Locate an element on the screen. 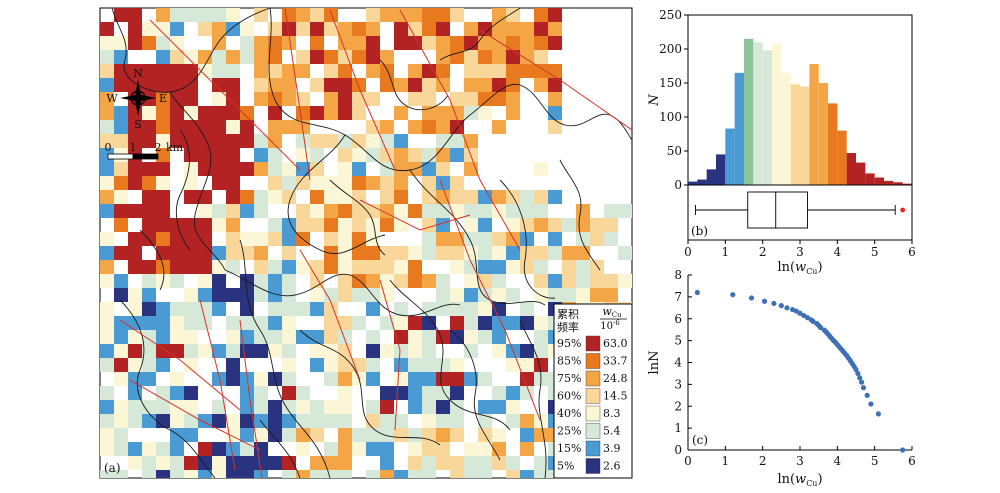 The height and width of the screenshot is (493, 1000). panel-b-label: (b) is located at coordinates (699, 231).